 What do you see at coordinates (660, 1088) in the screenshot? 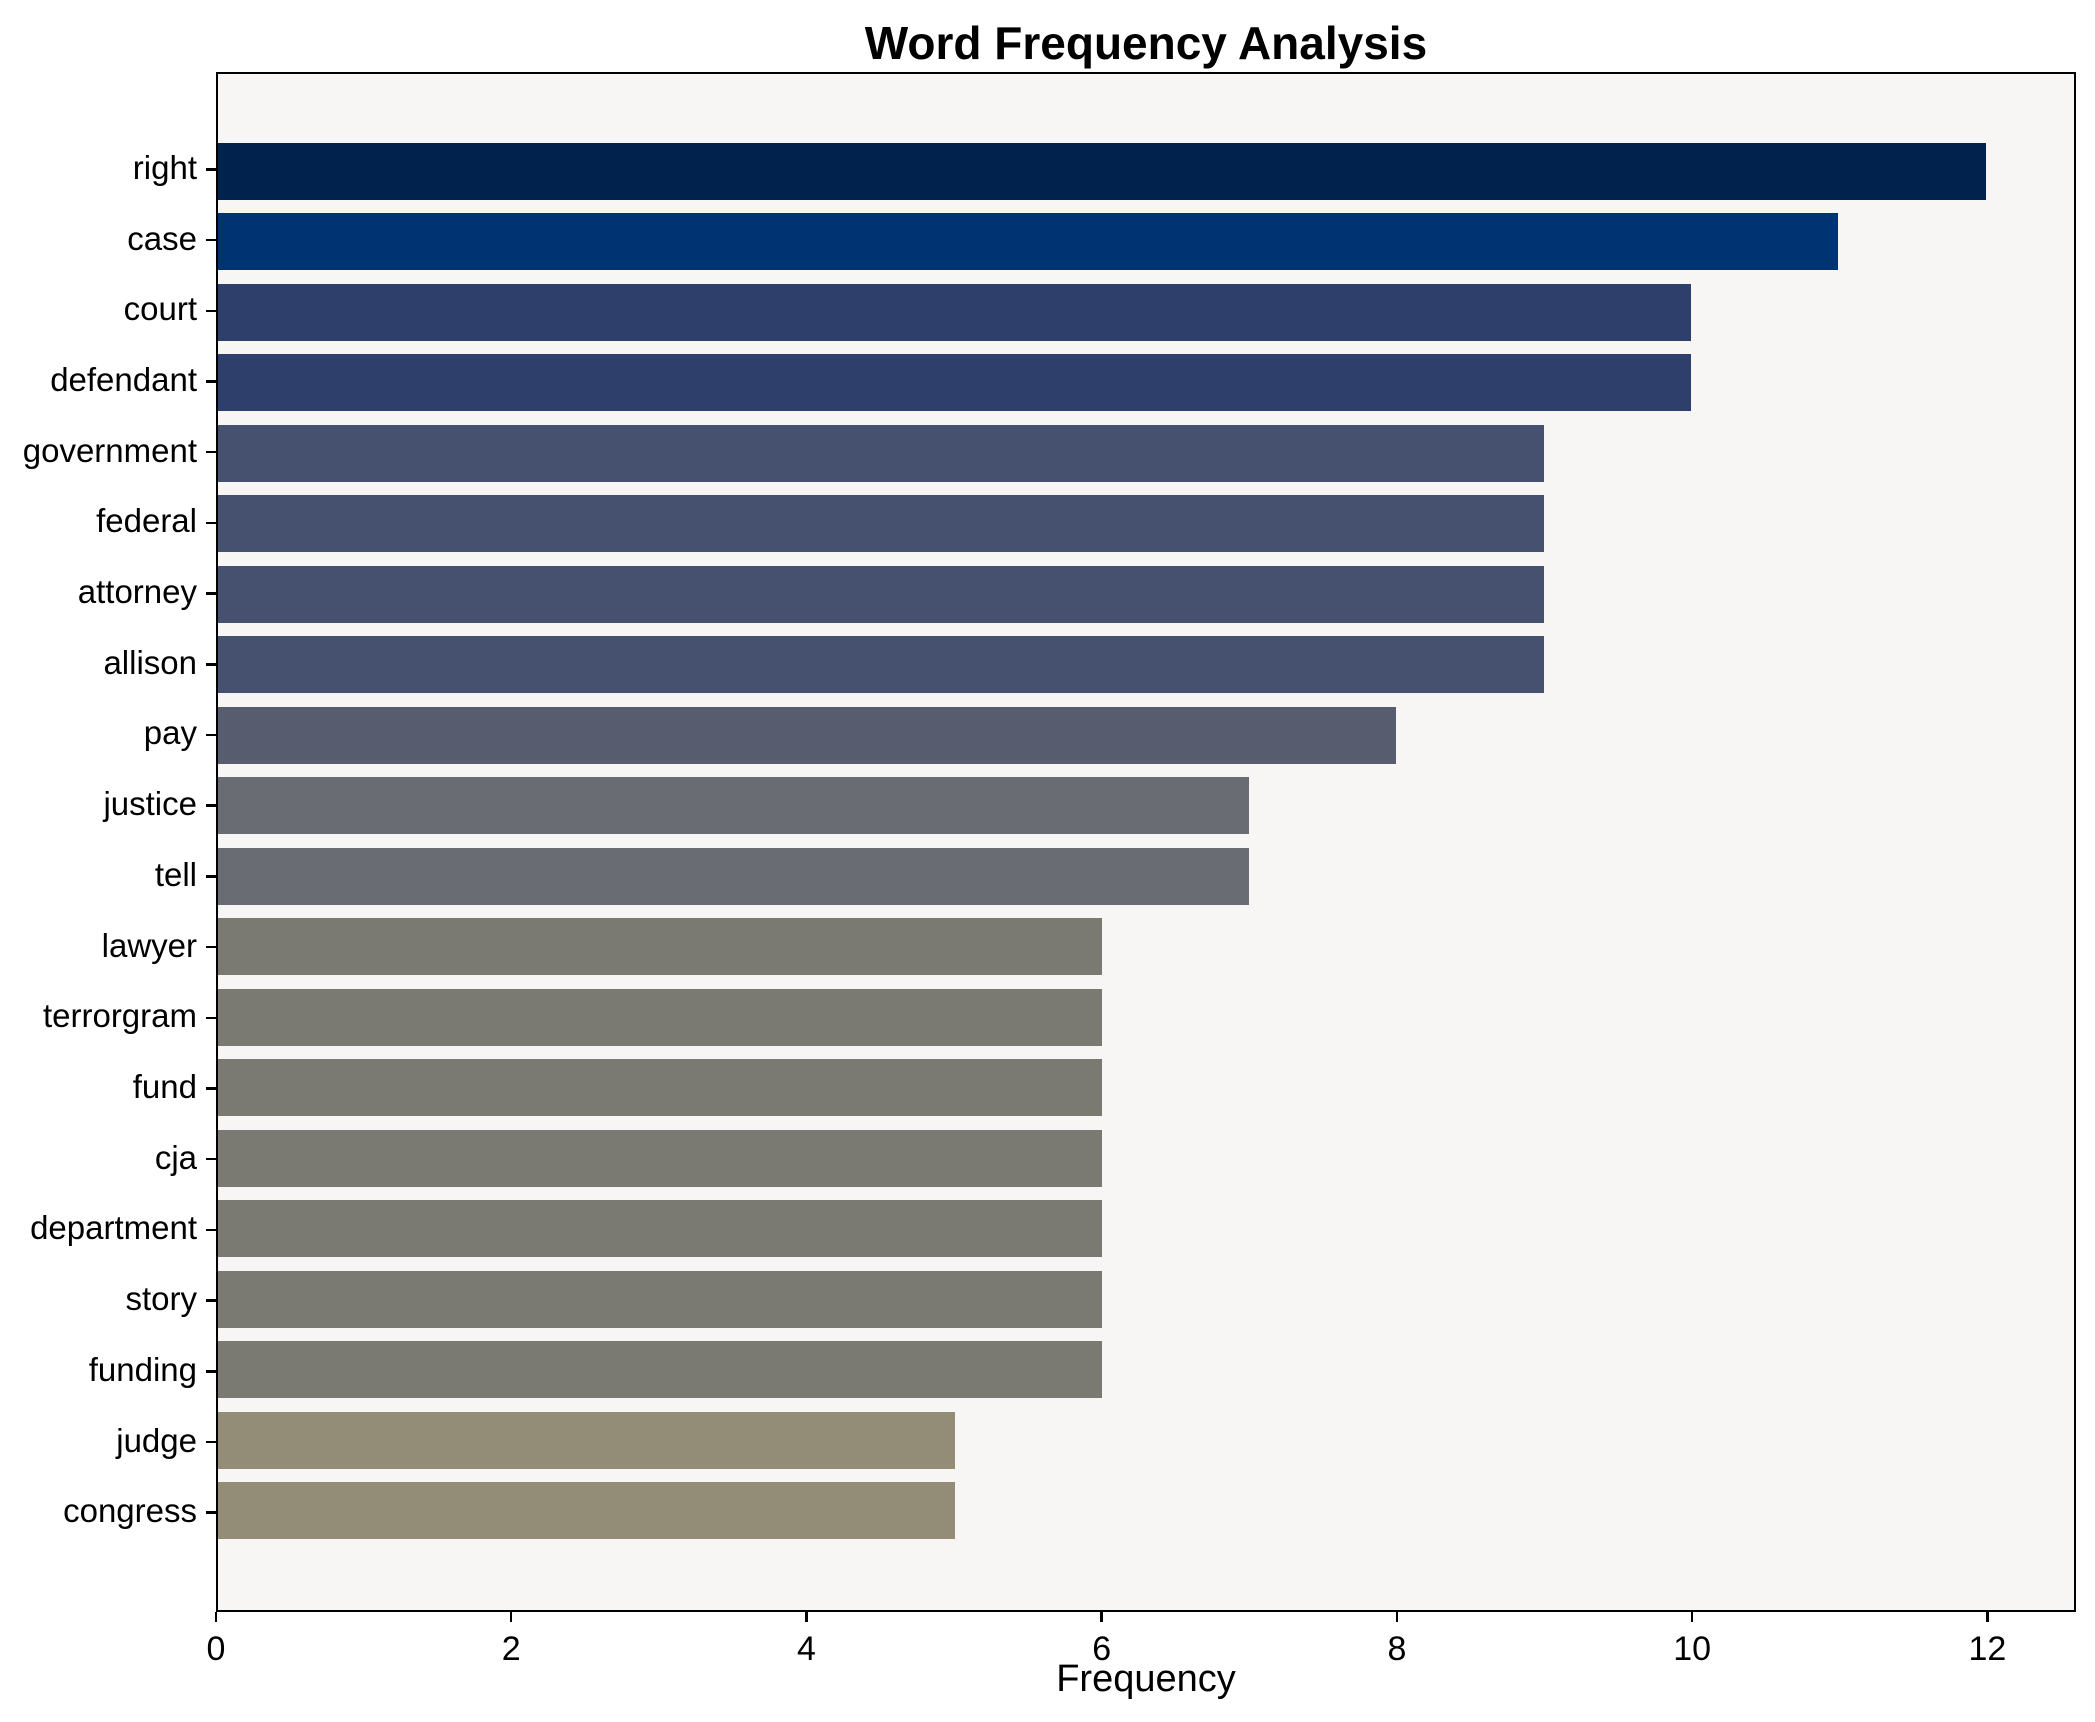
I see `bar-fund` at bounding box center [660, 1088].